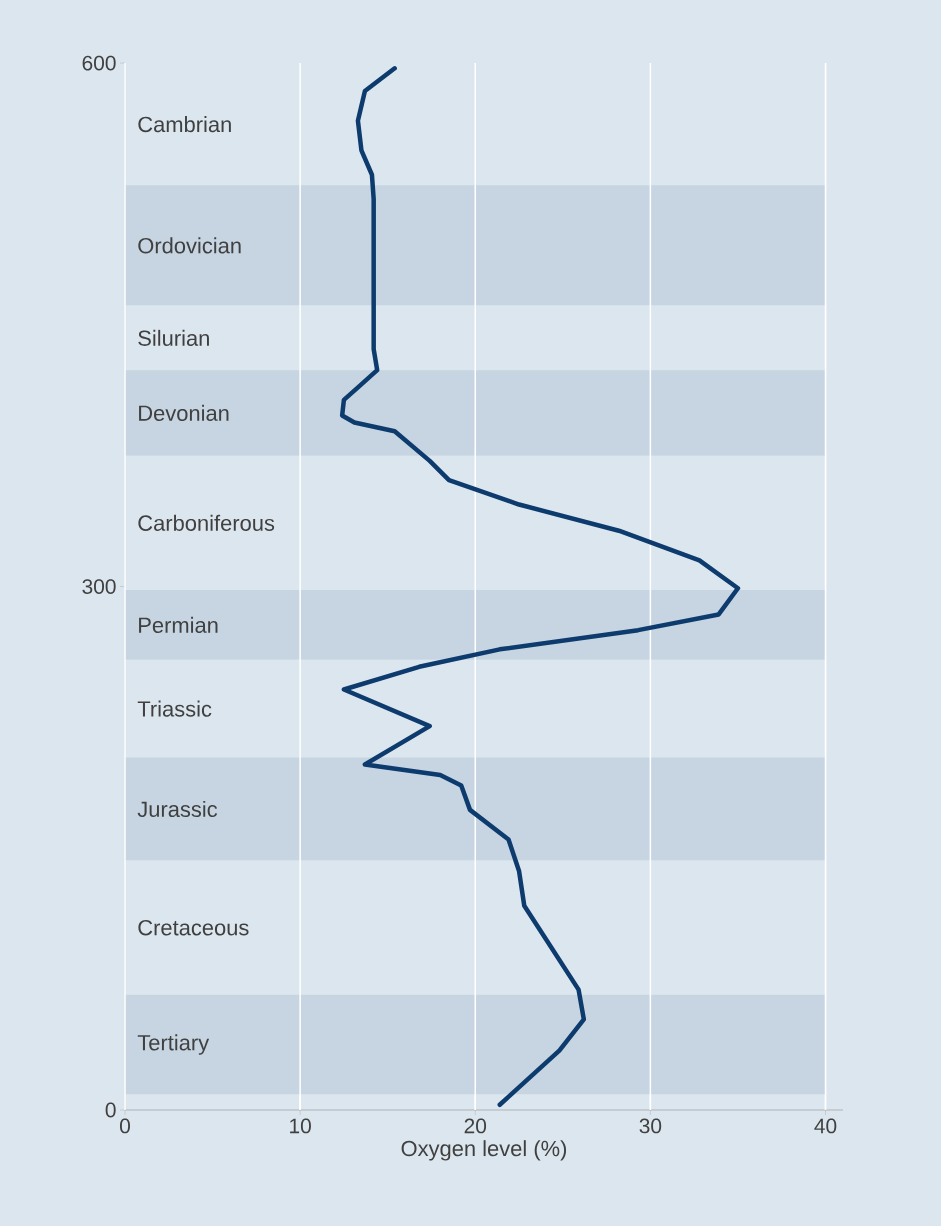 This screenshot has width=941, height=1226. Describe the element at coordinates (177, 809) in the screenshot. I see `band-label: Jurassic` at that location.